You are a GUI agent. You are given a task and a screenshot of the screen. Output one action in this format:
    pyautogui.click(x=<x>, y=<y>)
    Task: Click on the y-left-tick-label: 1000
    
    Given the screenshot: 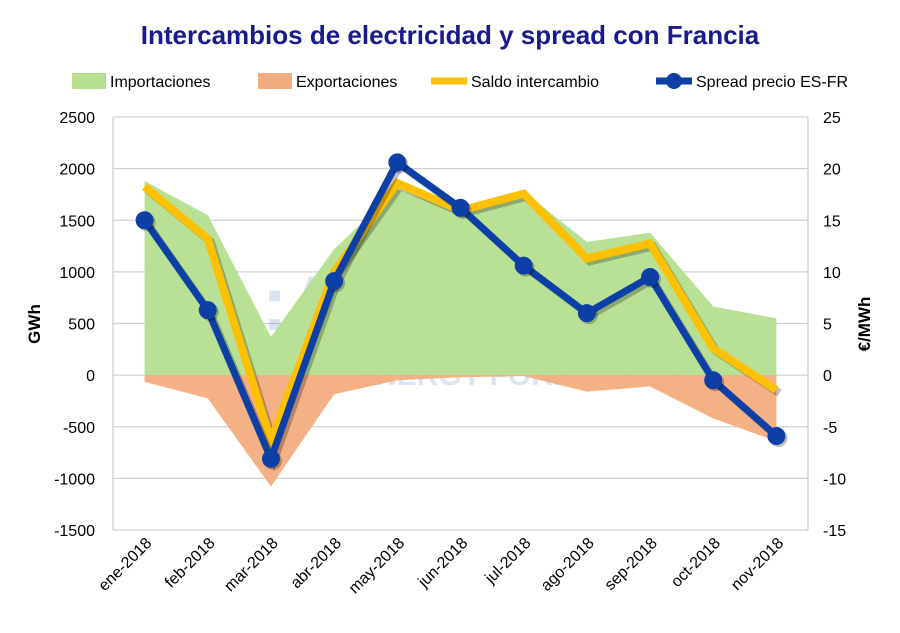 What is the action you would take?
    pyautogui.click(x=77, y=273)
    